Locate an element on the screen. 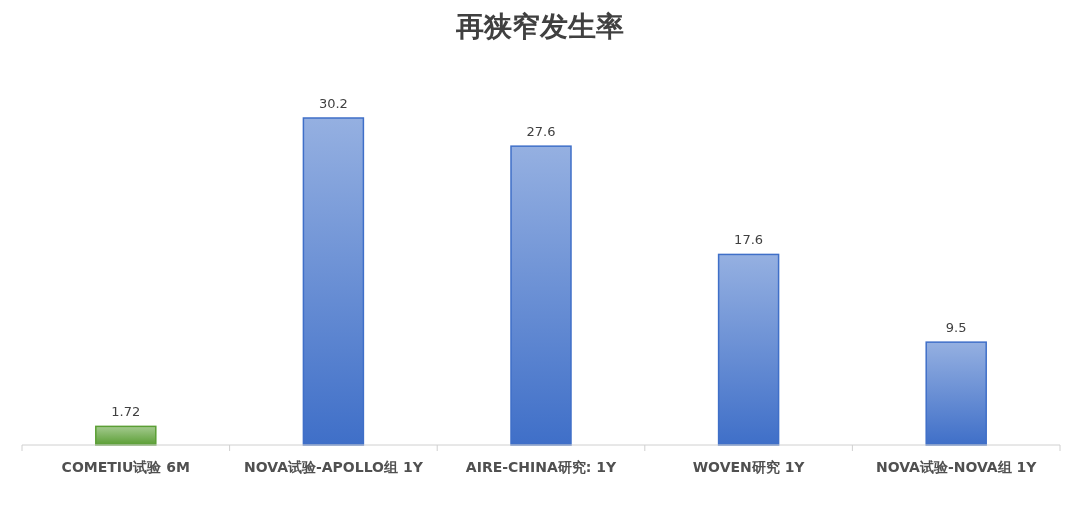 The image size is (1080, 515). x-tick-label: COMETIU试验 6M is located at coordinates (125, 467).